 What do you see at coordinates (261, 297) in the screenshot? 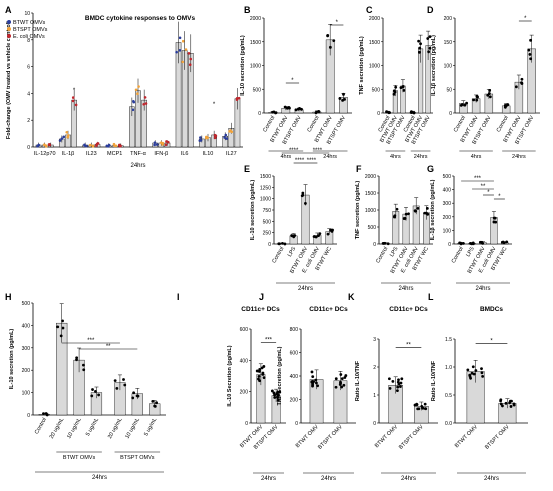
I see `panel-label: J` at bounding box center [261, 297].